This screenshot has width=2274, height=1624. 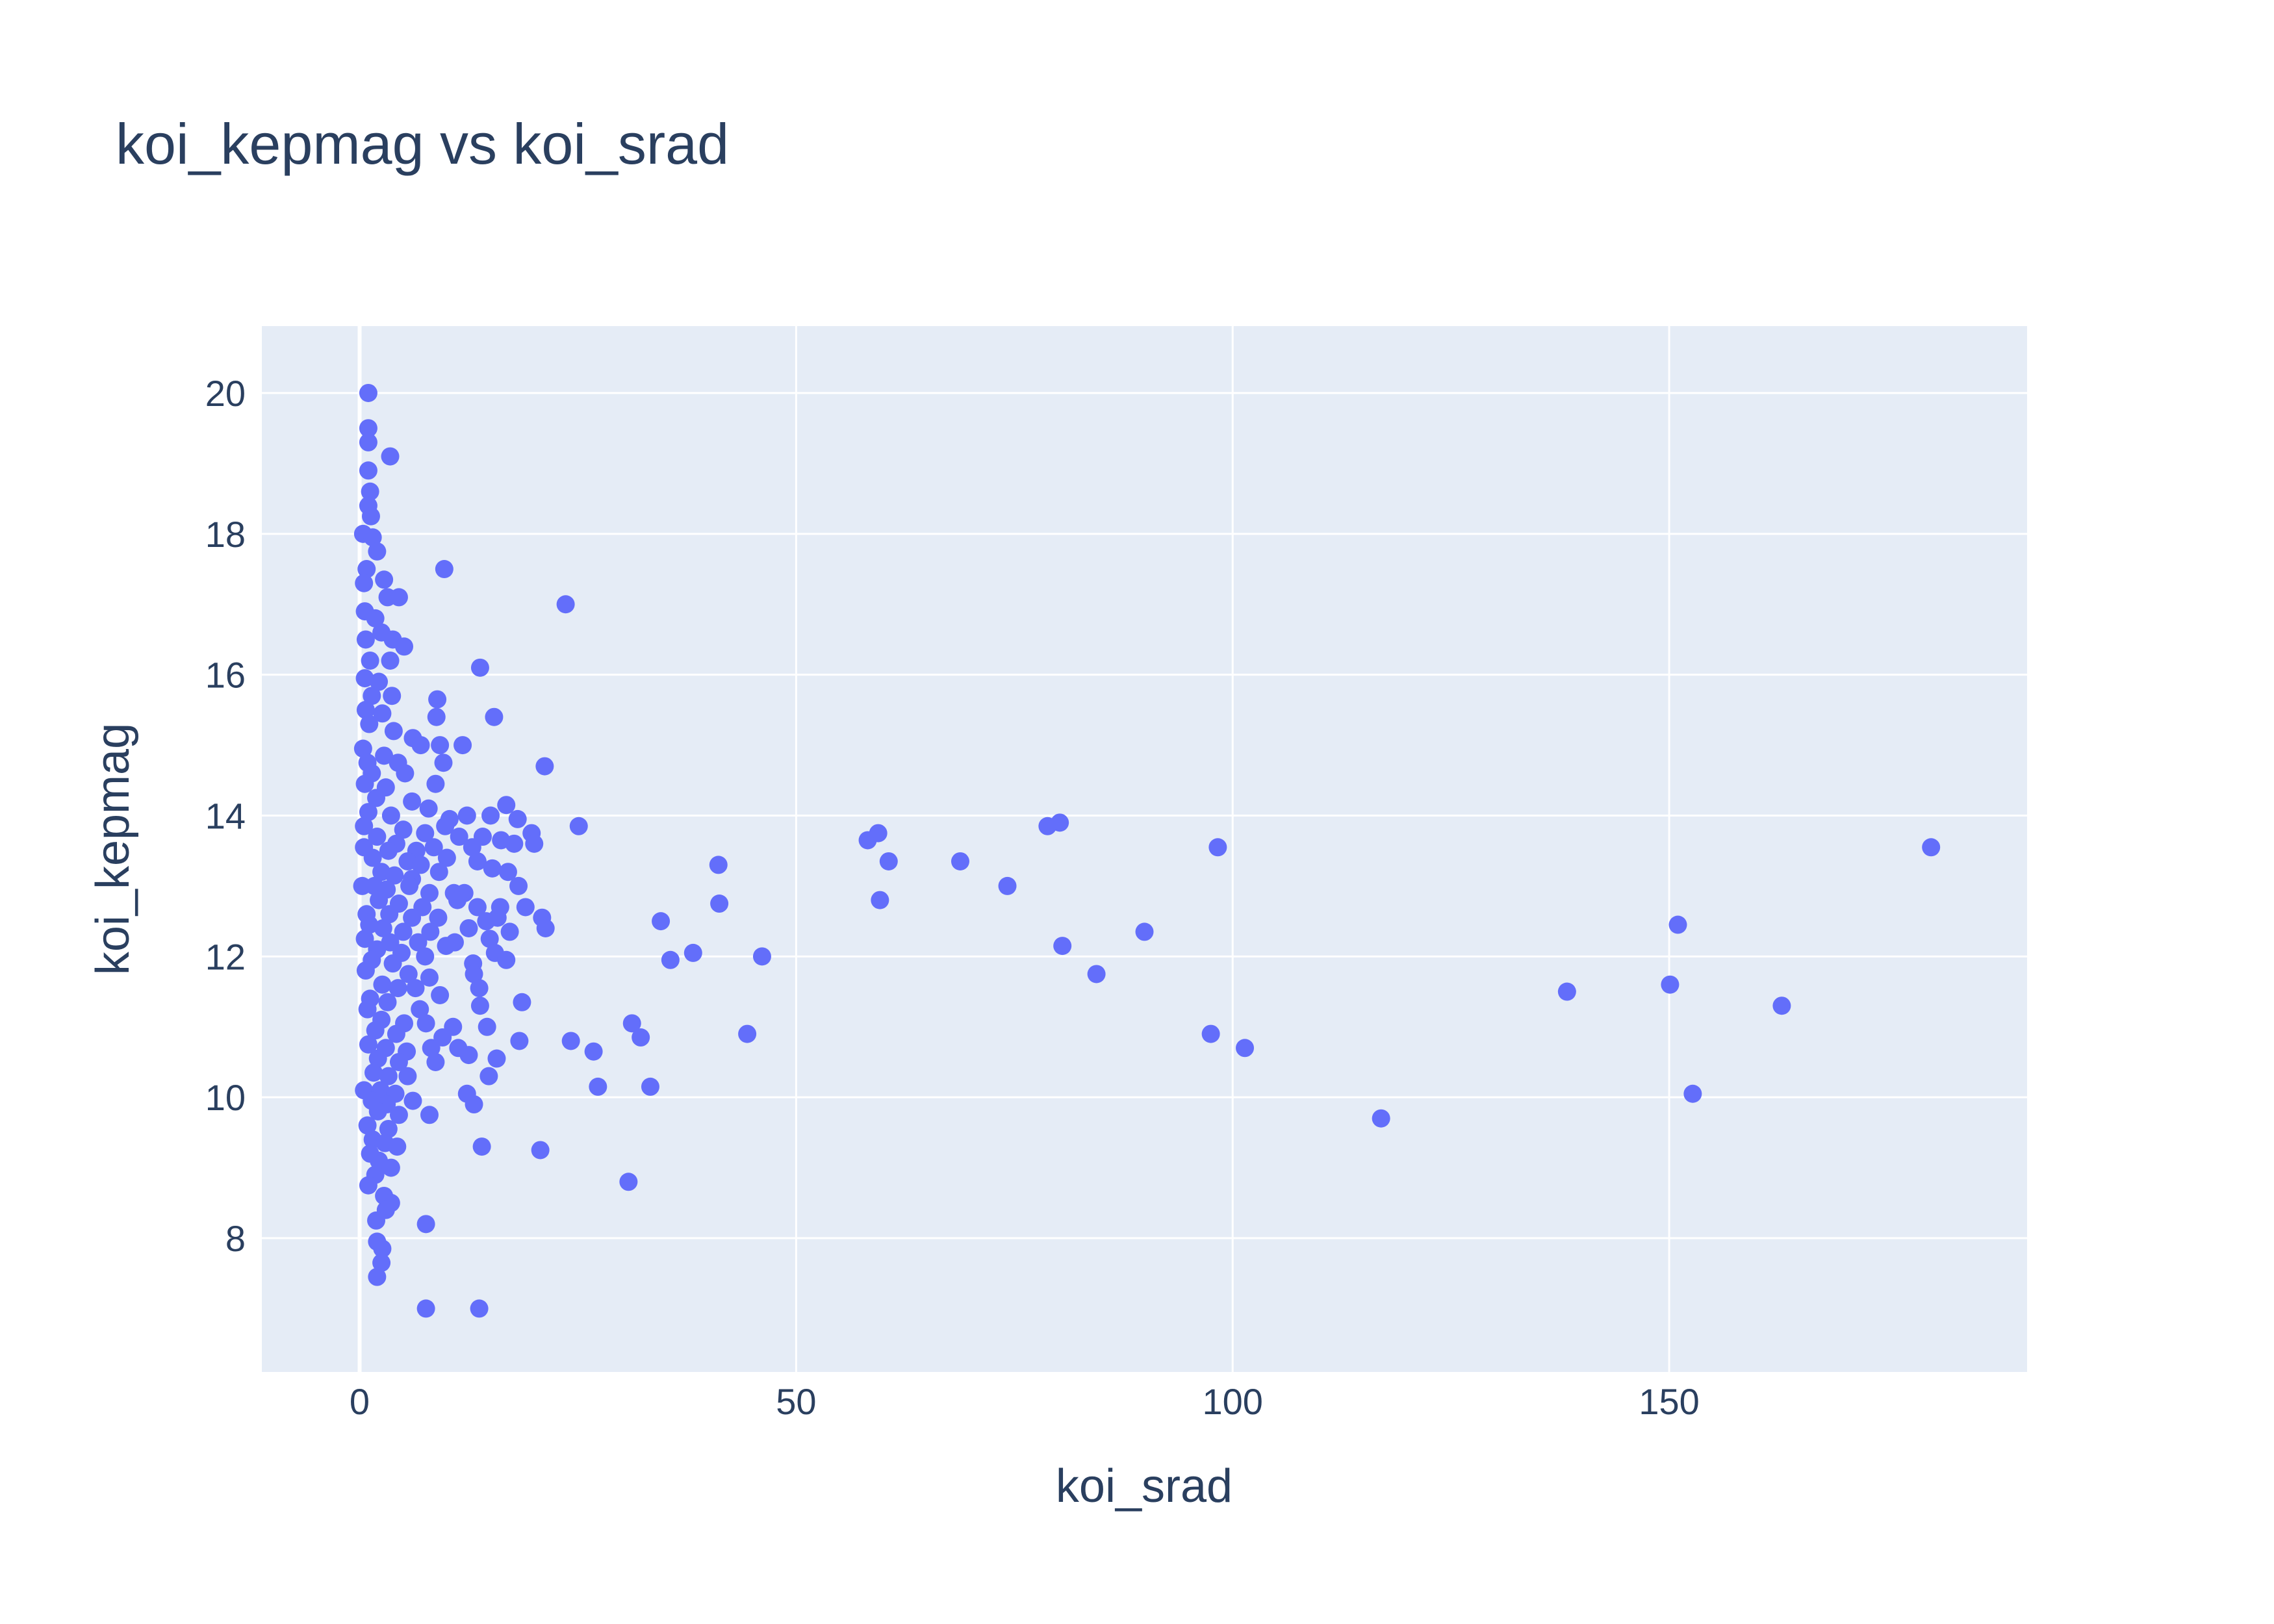 What do you see at coordinates (225, 816) in the screenshot?
I see `y-tick-label: 14` at bounding box center [225, 816].